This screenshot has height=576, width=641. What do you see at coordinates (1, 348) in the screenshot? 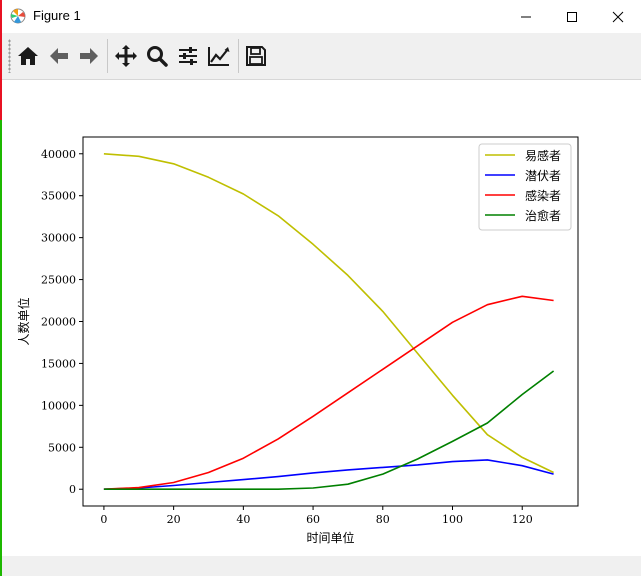
I see `window-edge-highlight` at bounding box center [1, 348].